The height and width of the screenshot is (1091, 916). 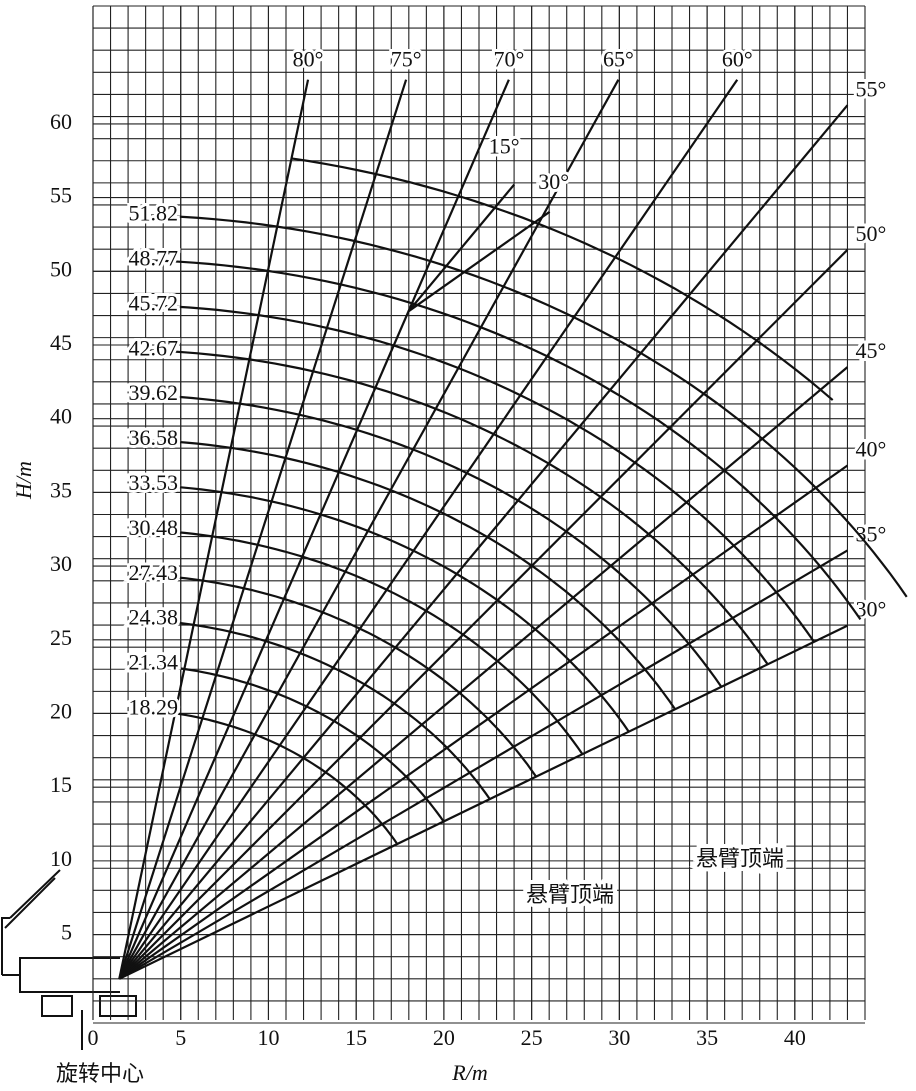 I want to click on crane-body, so click(x=69, y=959).